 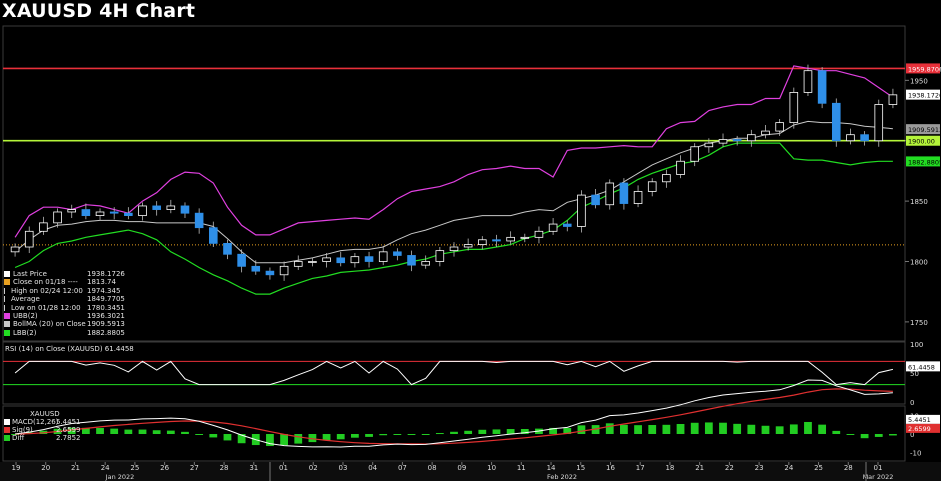 I want to click on legend-label: Average, so click(x=25, y=299).